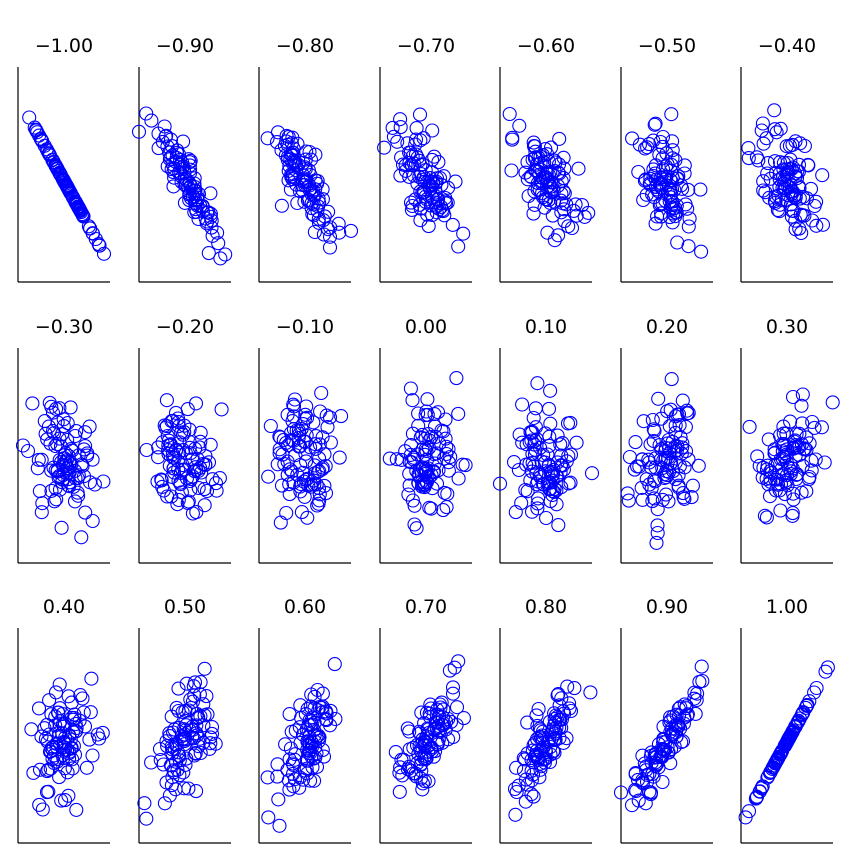  What do you see at coordinates (790, 440) in the screenshot?
I see `scatter-panel: 0.30` at bounding box center [790, 440].